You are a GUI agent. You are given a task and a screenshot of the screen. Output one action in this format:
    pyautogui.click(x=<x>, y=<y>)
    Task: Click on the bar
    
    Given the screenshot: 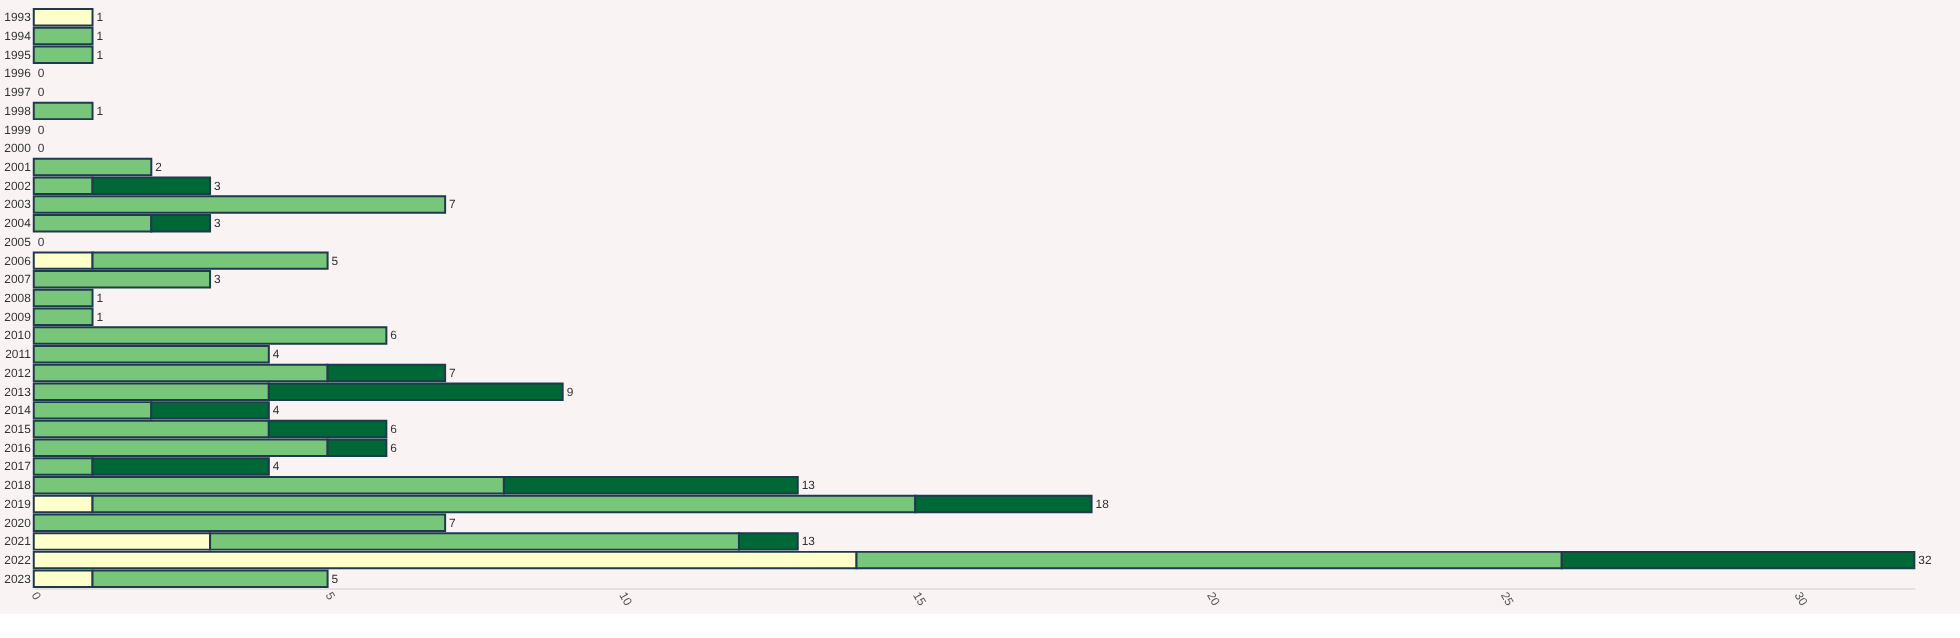 What is the action you would take?
    pyautogui.click(x=63, y=111)
    